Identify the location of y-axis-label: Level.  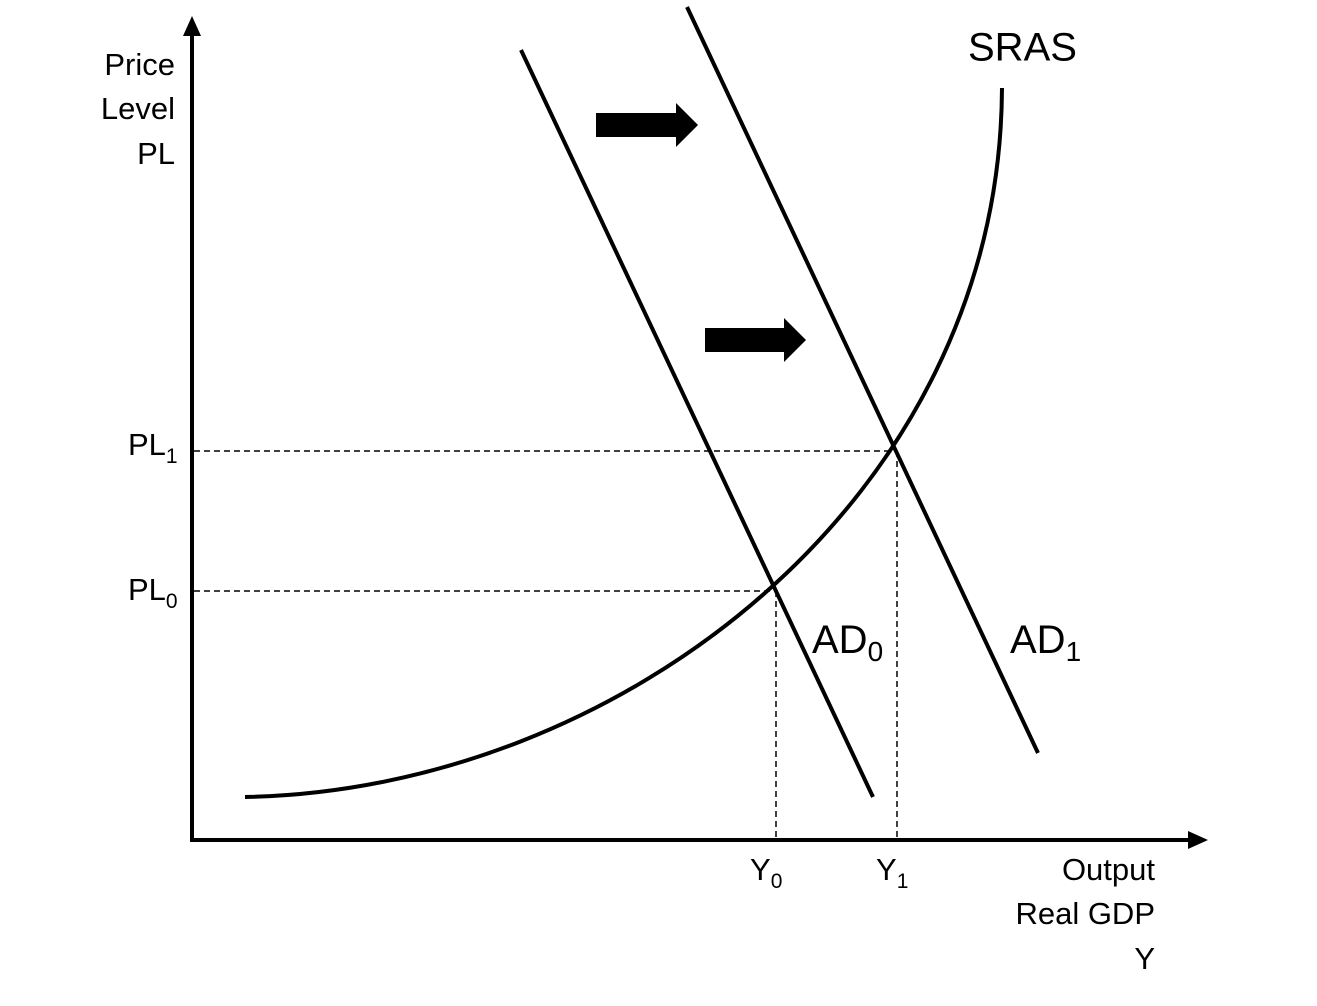
(138, 108).